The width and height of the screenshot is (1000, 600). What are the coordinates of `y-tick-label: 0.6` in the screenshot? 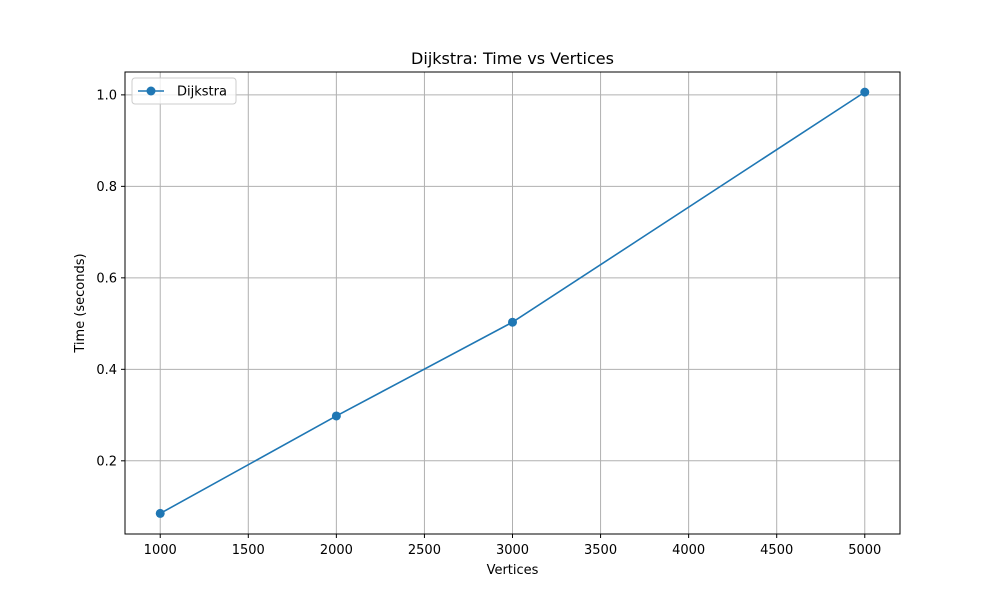 It's located at (106, 278).